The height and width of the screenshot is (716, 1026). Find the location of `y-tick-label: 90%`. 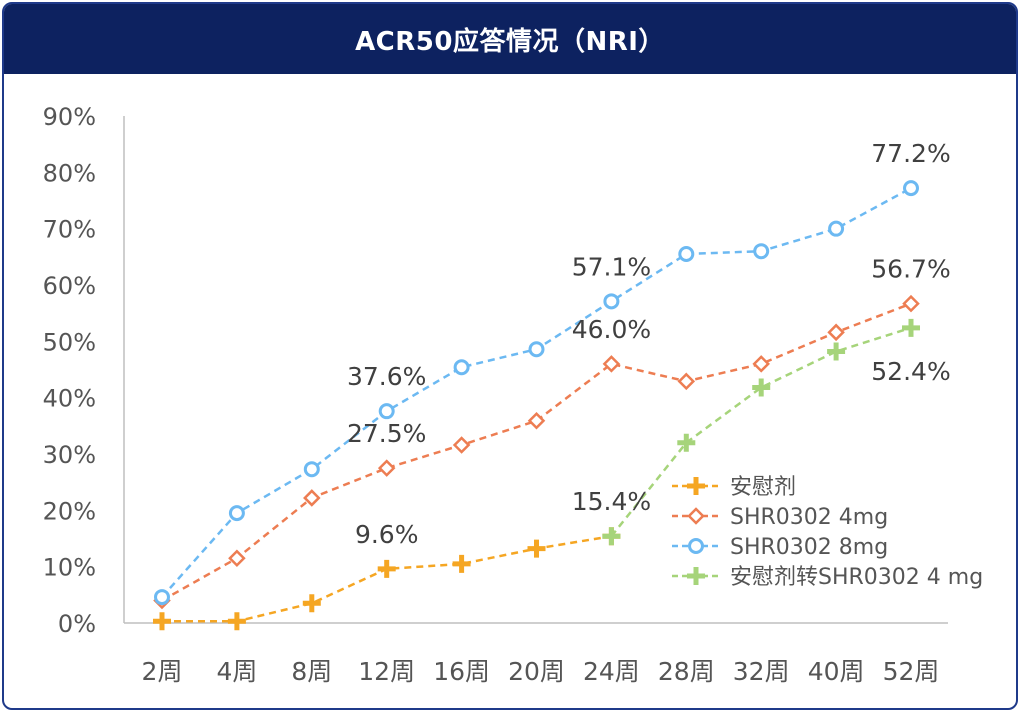

y-tick-label: 90% is located at coordinates (69, 117).